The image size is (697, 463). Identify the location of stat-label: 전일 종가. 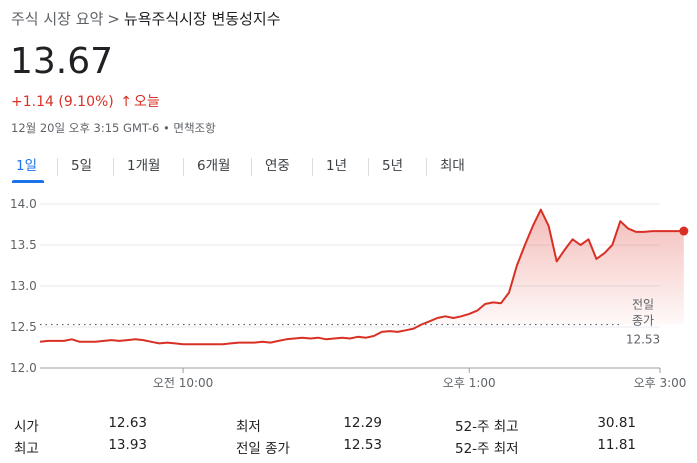
(263, 449).